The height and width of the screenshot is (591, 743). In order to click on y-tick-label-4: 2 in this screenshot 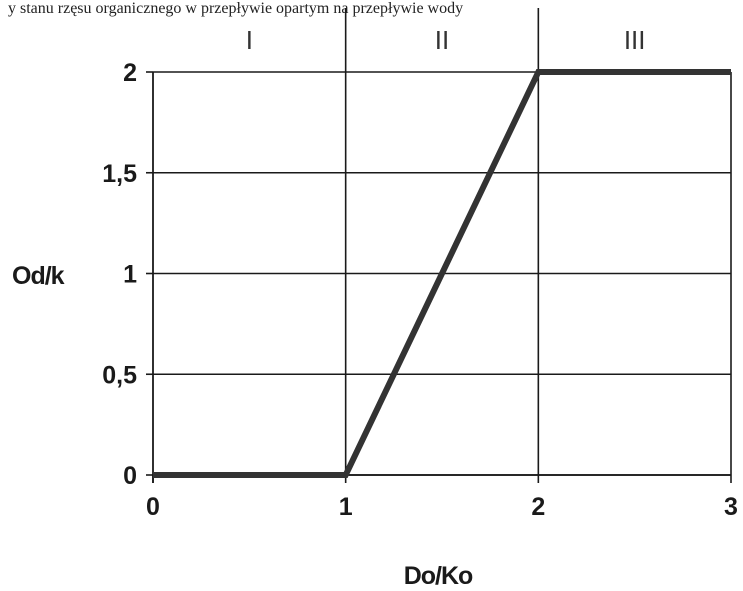, I will do `click(130, 73)`.